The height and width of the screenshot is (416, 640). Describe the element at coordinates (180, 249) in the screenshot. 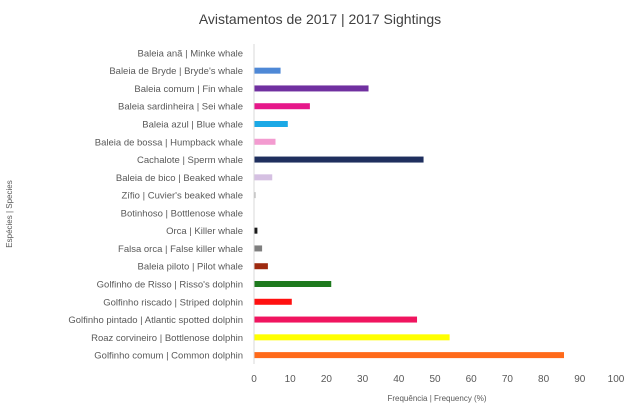

I see `category-label: Falsa orca | False killer whale` at that location.